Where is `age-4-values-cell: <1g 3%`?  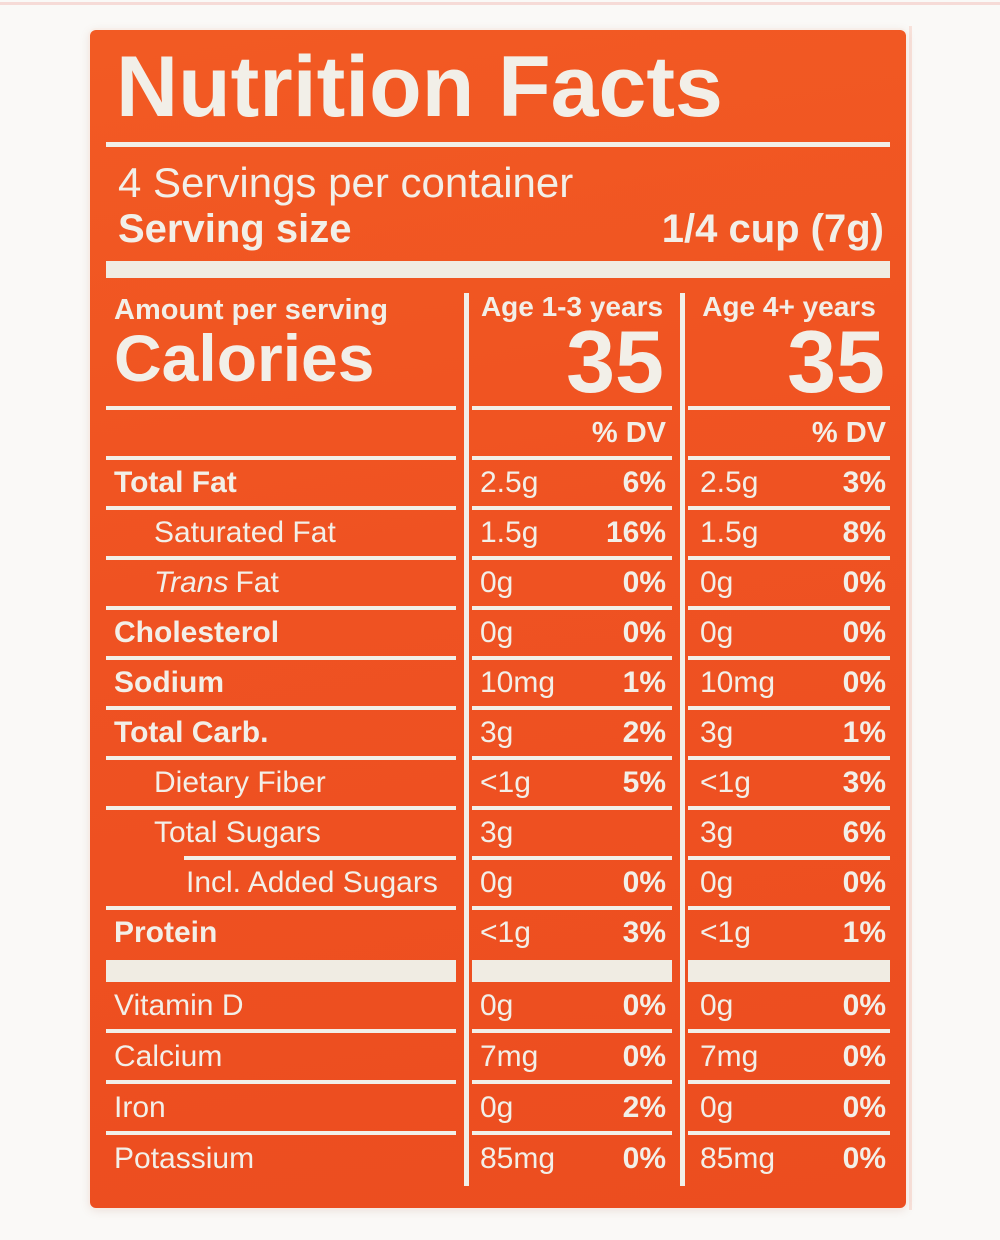
age-4-values-cell: <1g 3% is located at coordinates (789, 785).